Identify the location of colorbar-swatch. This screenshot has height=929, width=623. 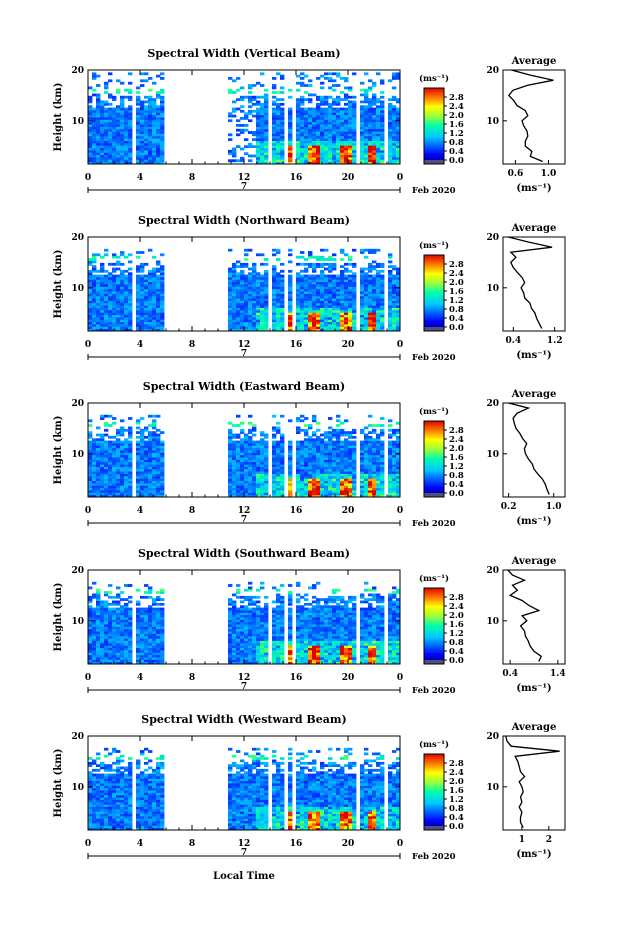
(434, 157).